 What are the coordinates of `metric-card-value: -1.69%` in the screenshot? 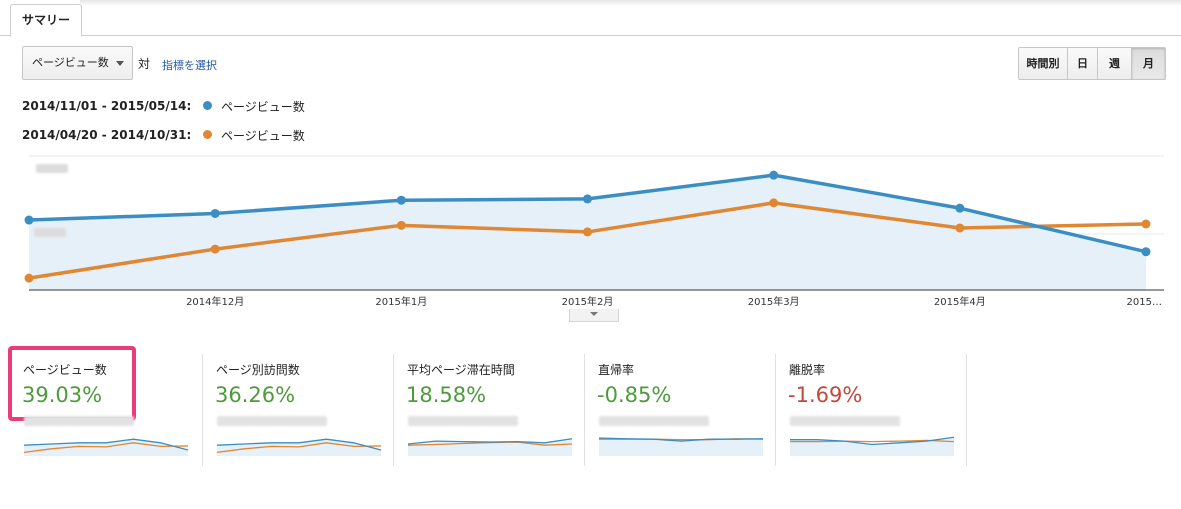 It's located at (825, 395).